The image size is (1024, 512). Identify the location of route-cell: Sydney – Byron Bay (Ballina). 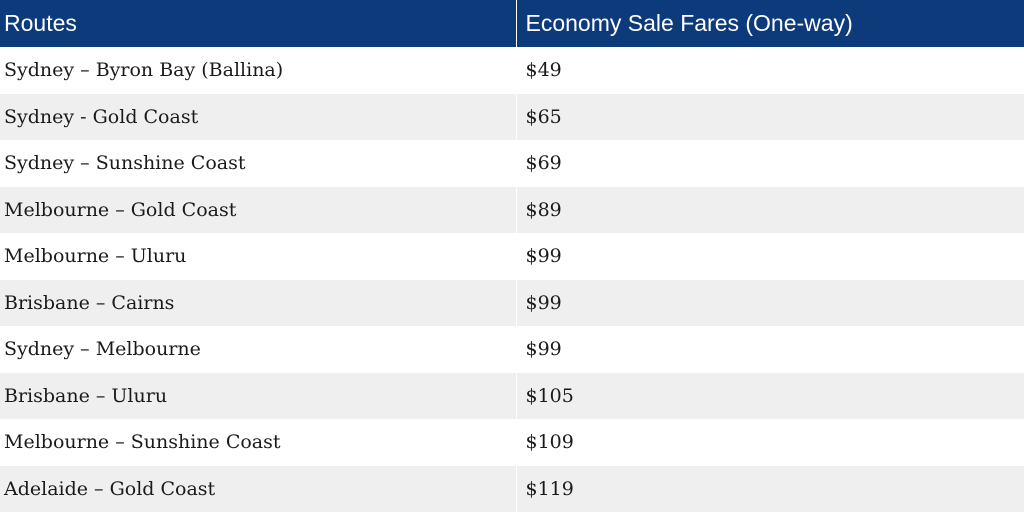
(258, 70).